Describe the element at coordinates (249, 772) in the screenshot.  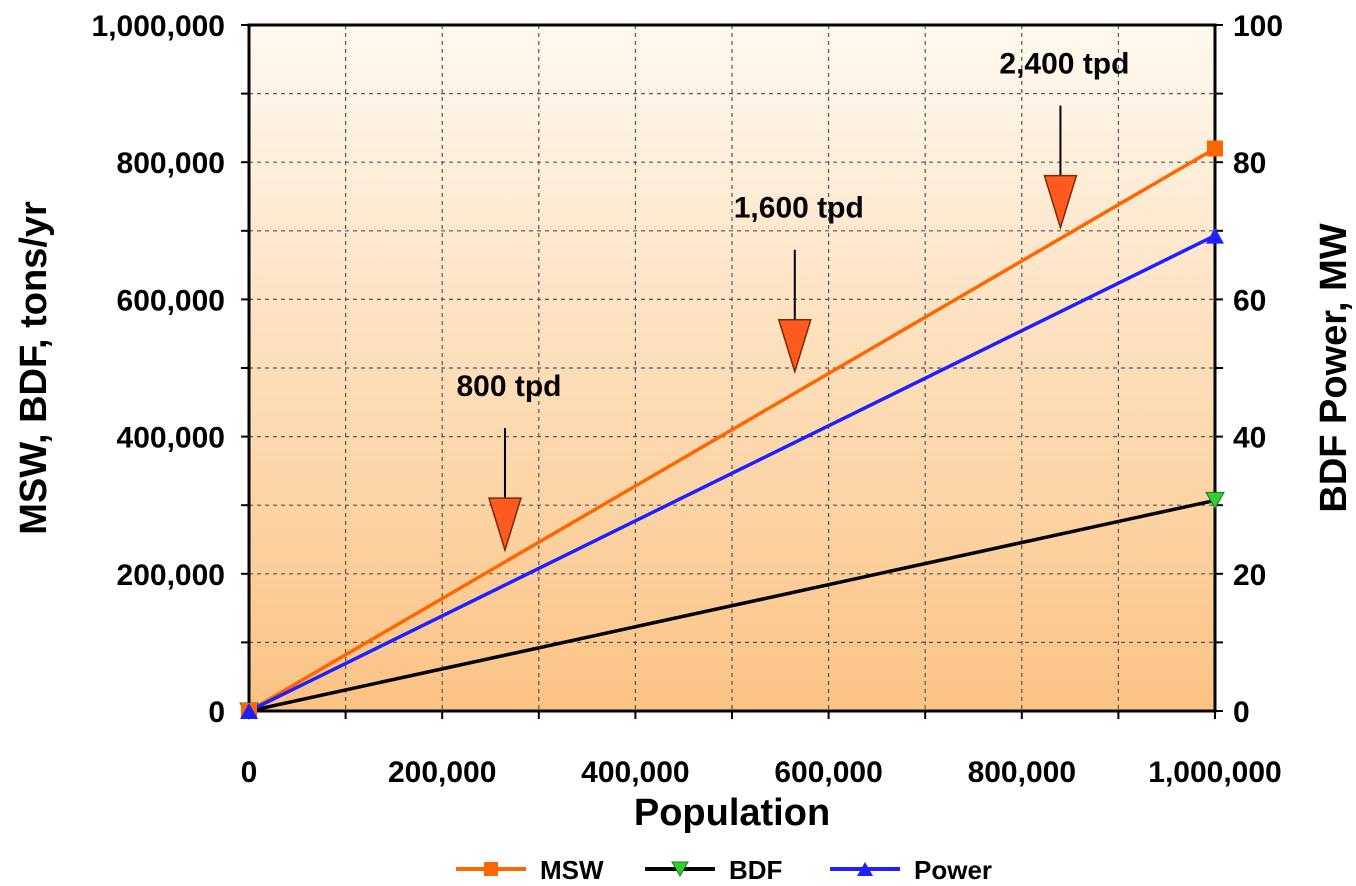
I see `x-tick-label: 0` at that location.